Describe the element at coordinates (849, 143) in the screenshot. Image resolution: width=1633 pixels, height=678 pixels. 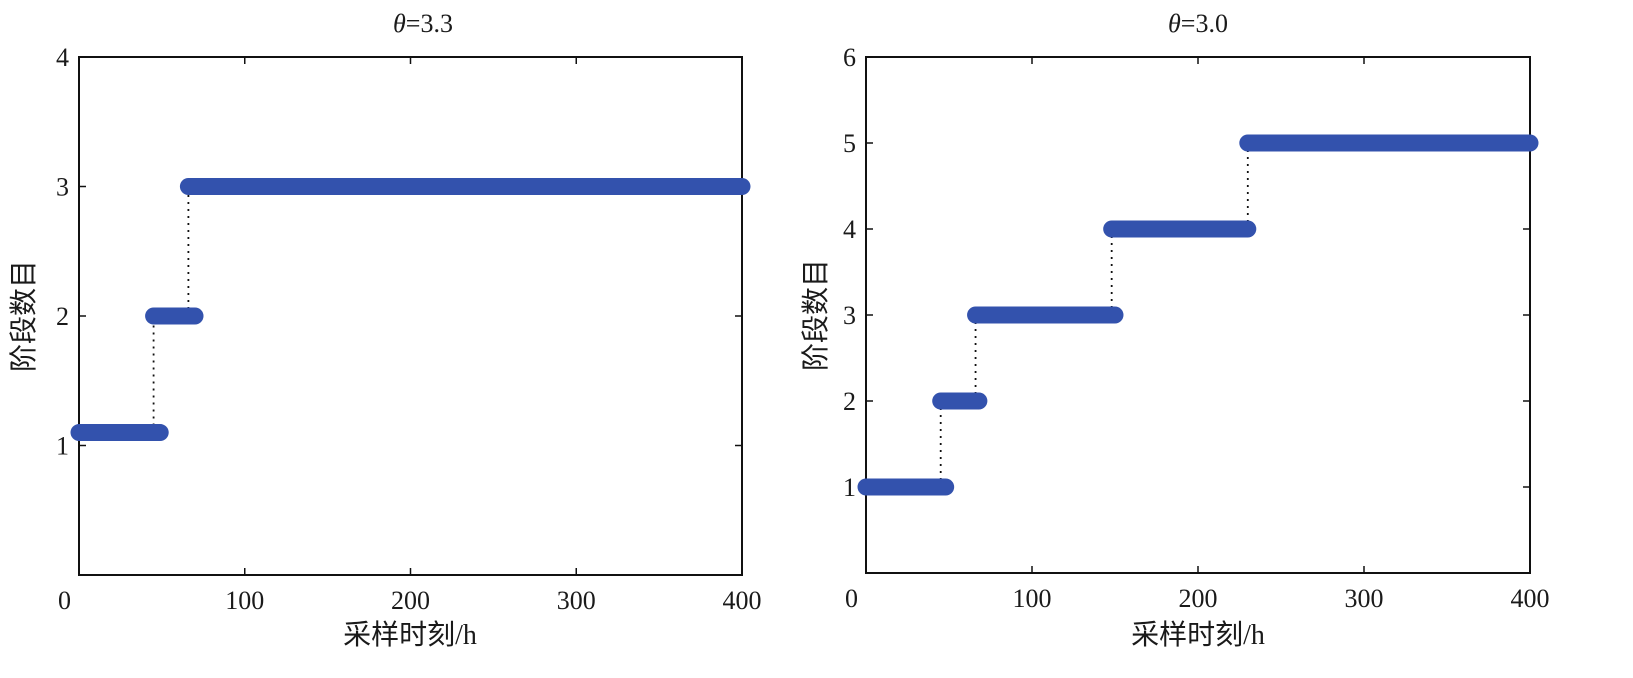
I see `y-tick-label: 5` at that location.